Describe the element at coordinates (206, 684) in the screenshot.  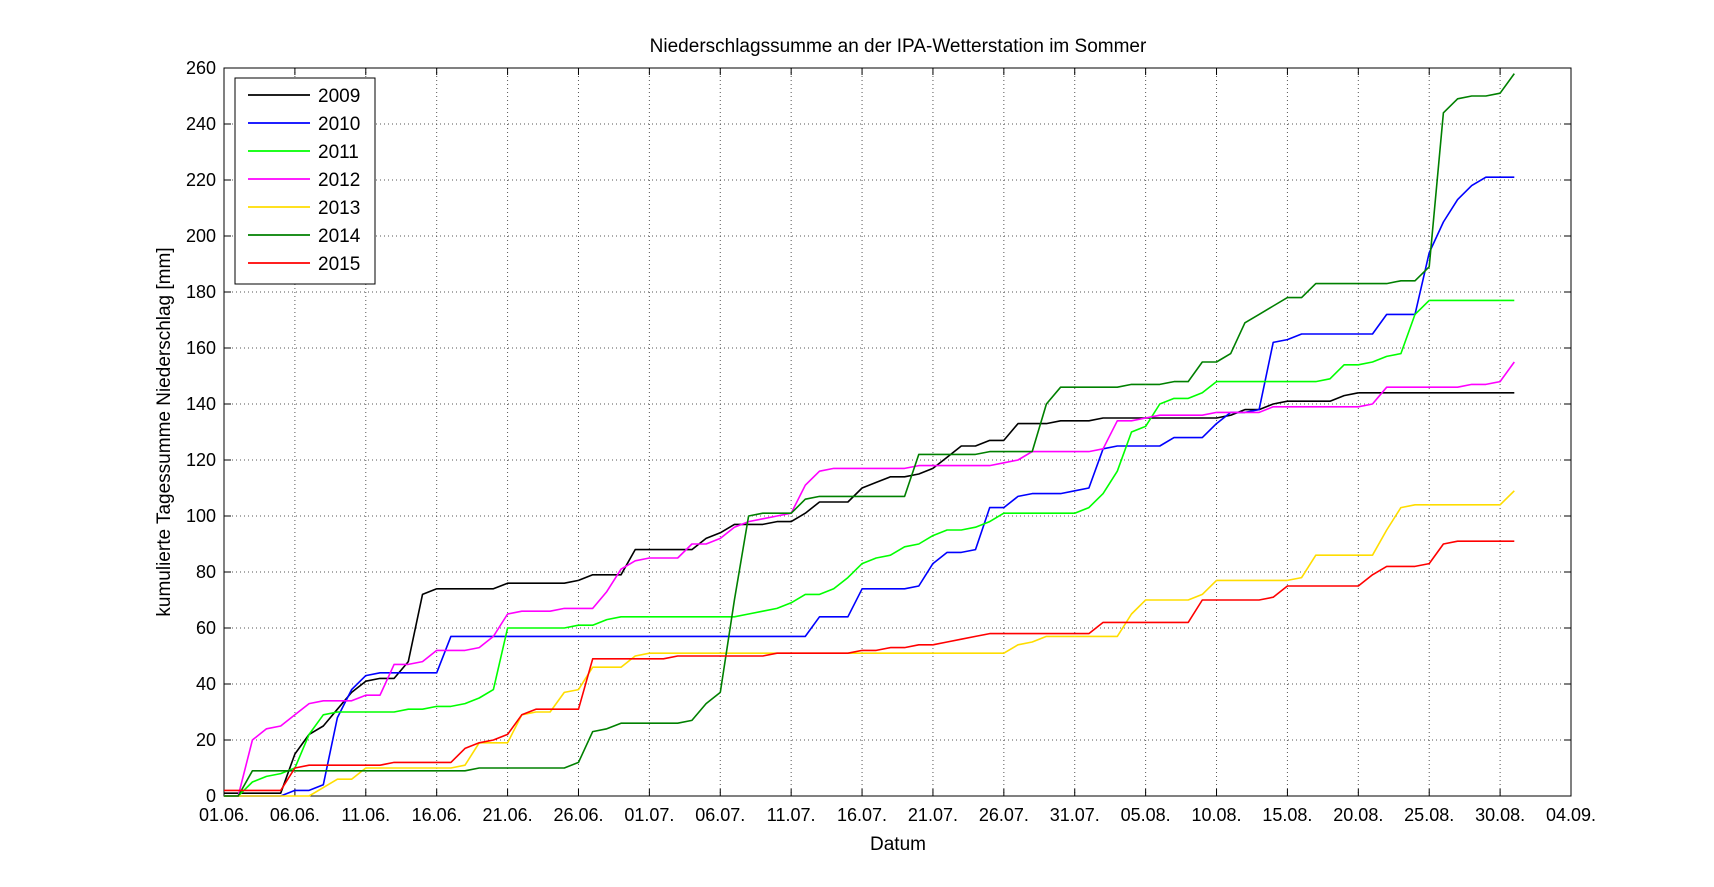
I see `y-tick-label: 40` at that location.